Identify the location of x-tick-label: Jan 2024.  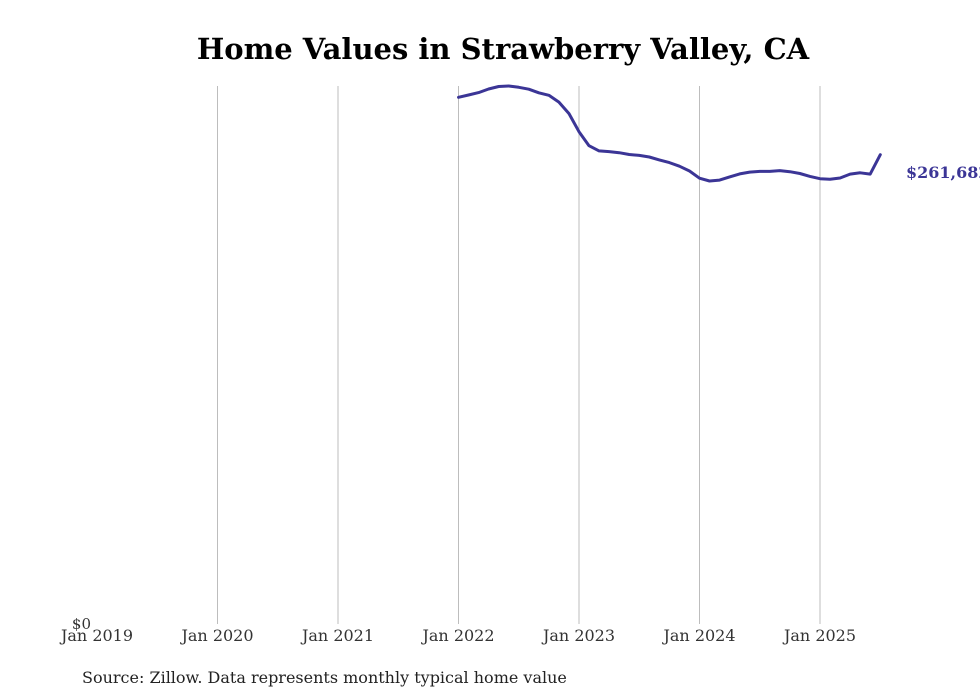
(698, 635).